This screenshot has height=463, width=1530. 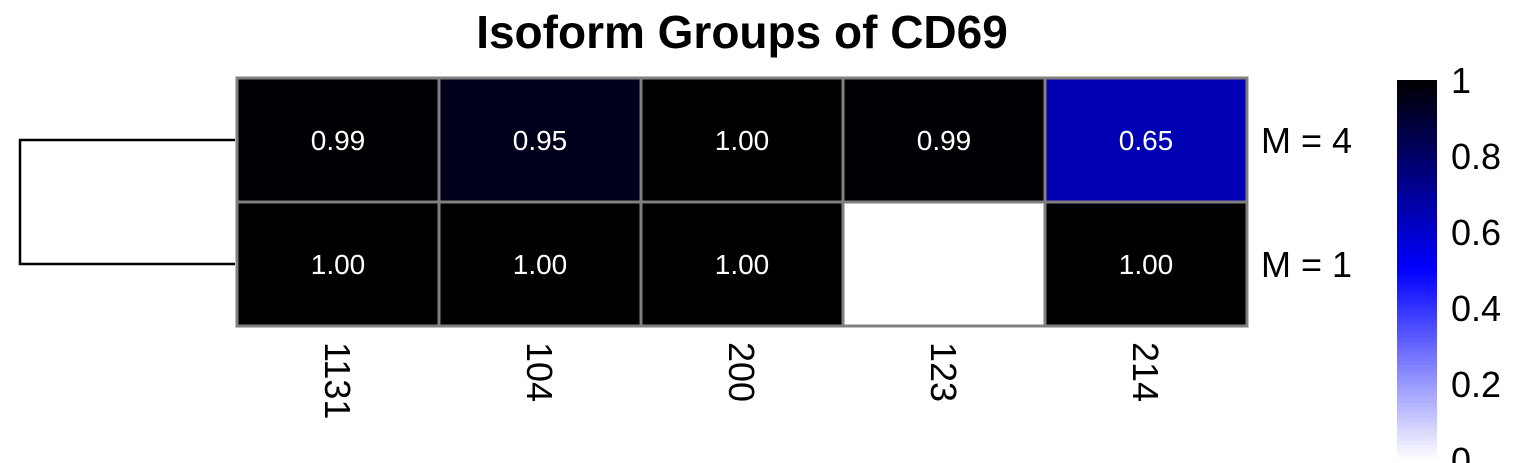 I want to click on row-dendrogram, so click(x=126, y=202).